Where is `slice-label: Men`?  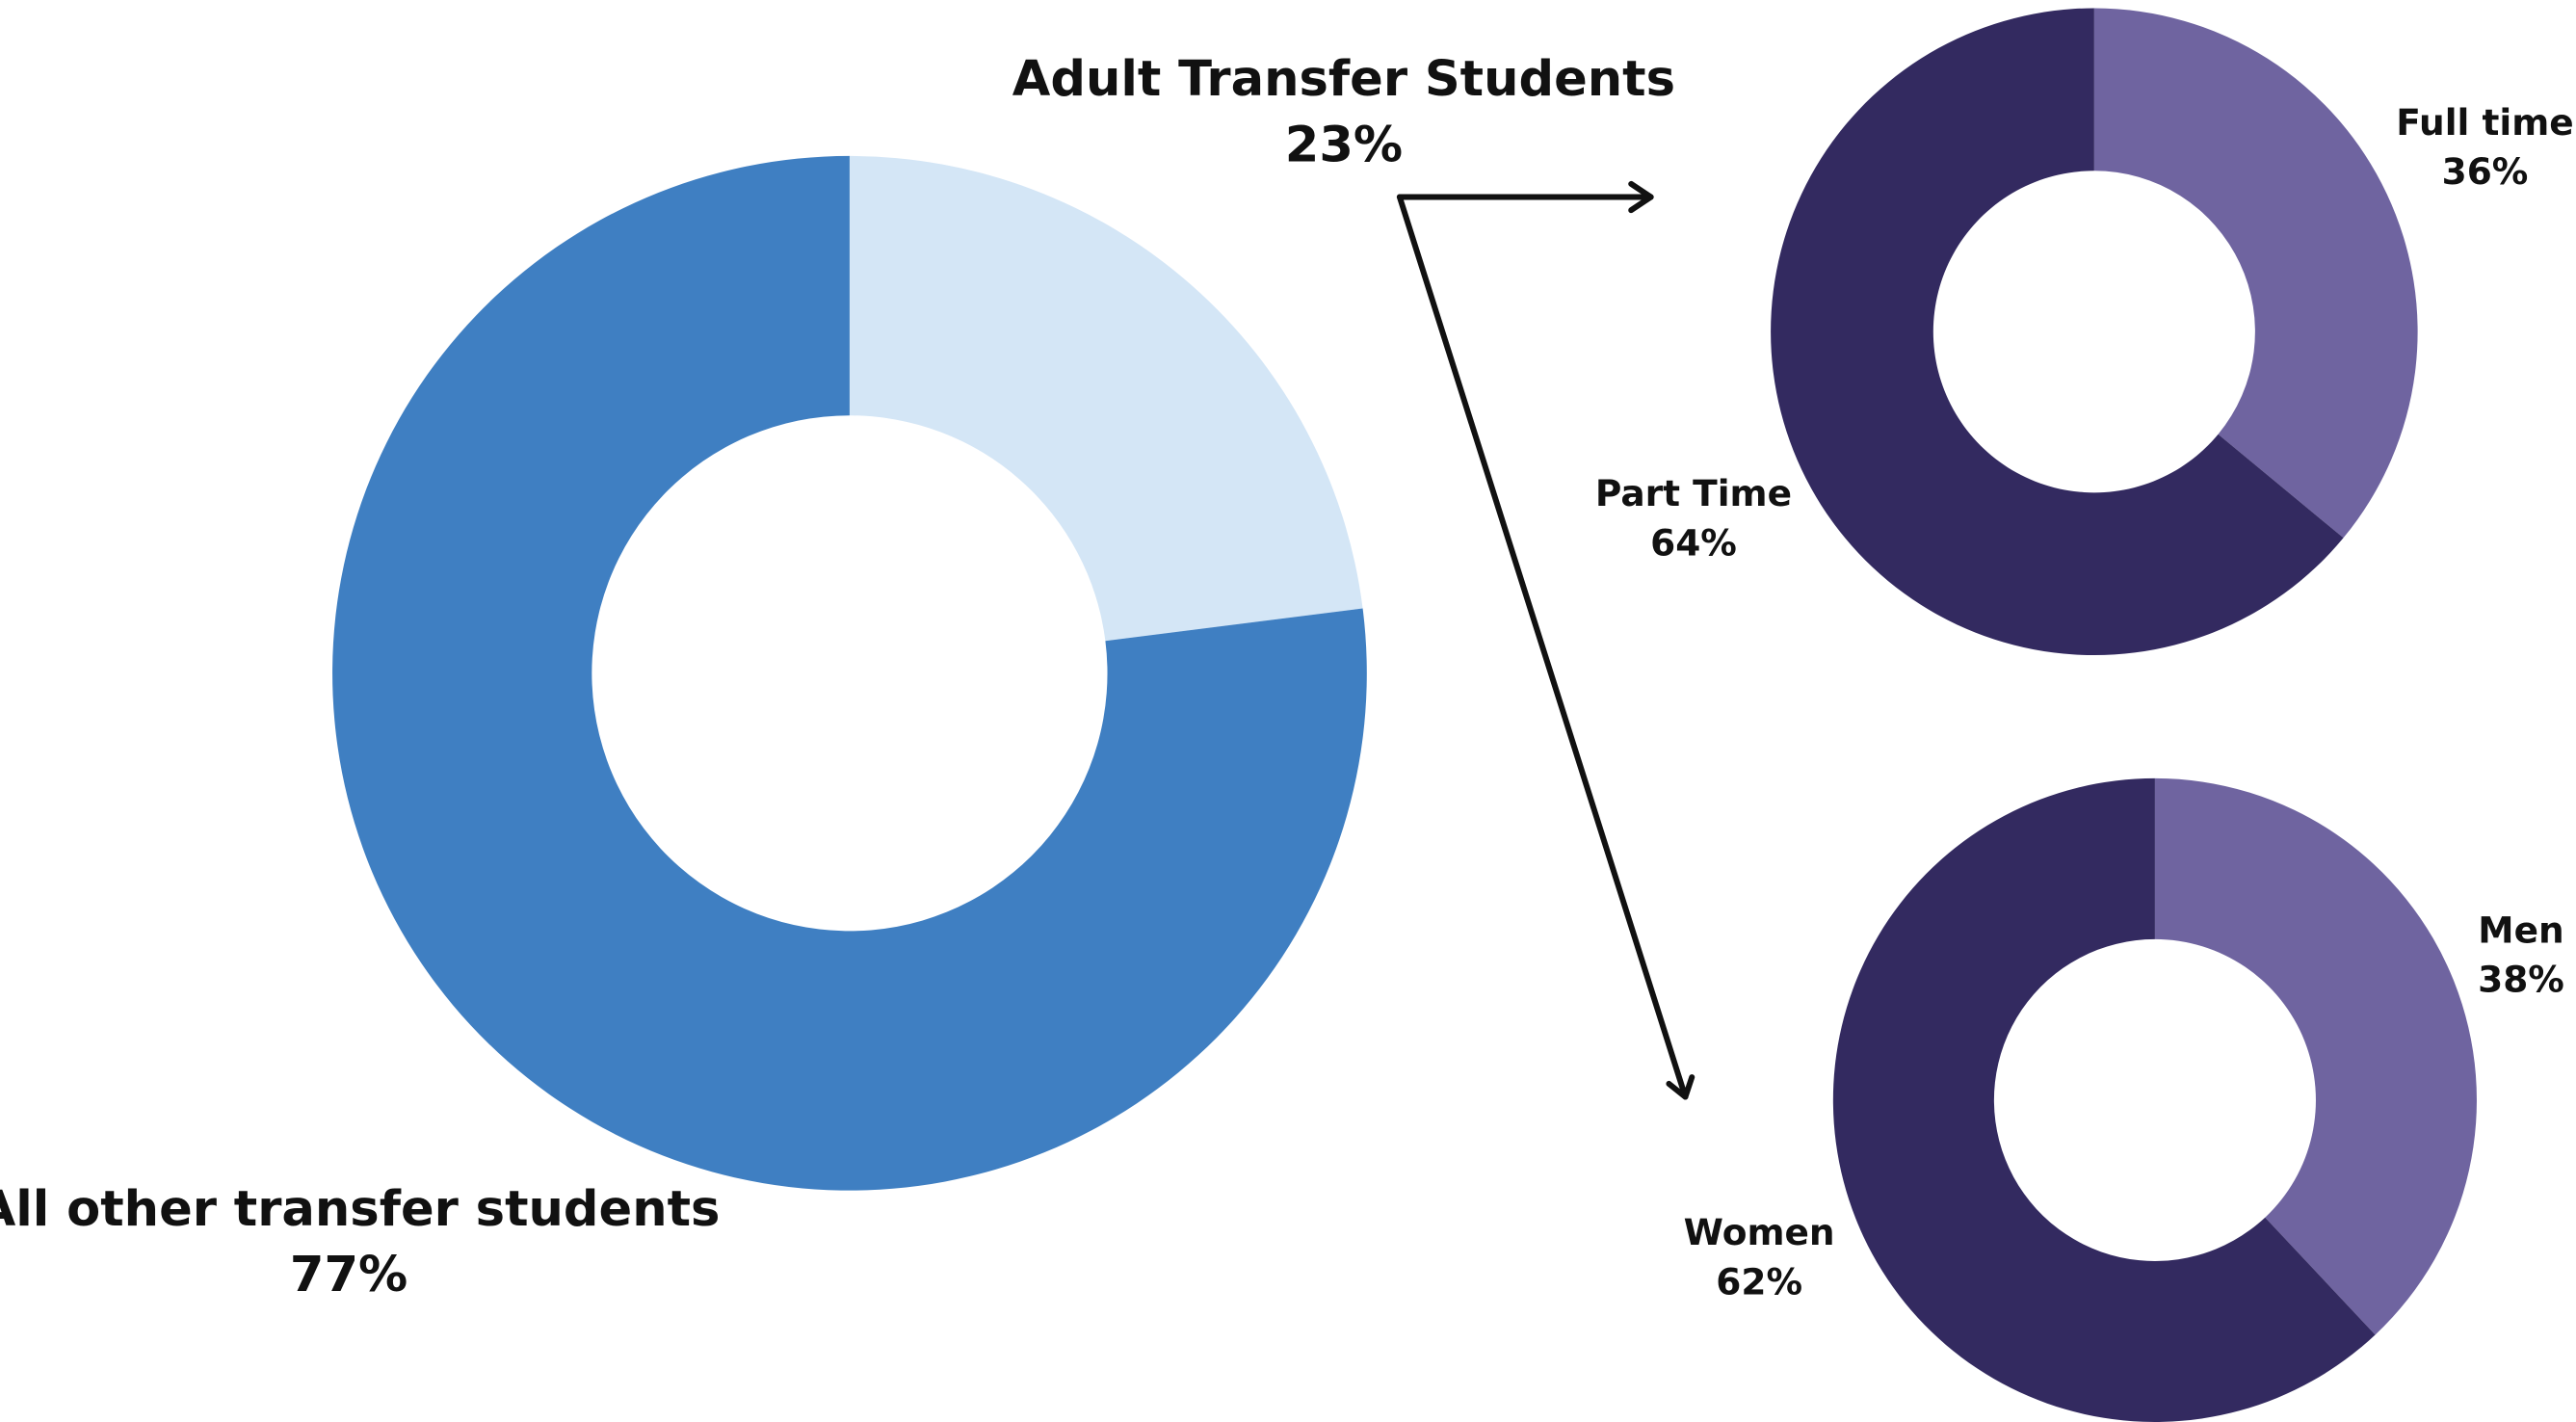
slice-label: Men is located at coordinates (2521, 930).